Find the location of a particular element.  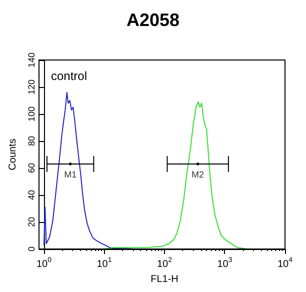

y-tick-label: 80 is located at coordinates (31, 141).